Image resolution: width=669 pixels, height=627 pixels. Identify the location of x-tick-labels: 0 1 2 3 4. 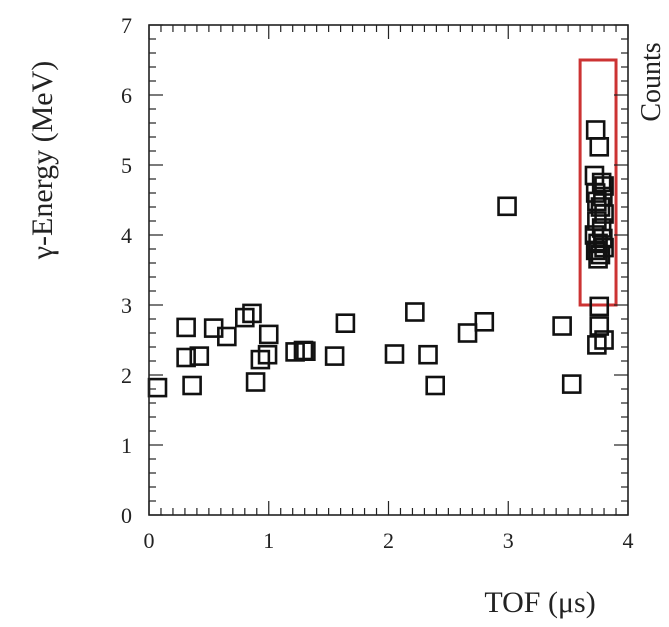
(389, 540).